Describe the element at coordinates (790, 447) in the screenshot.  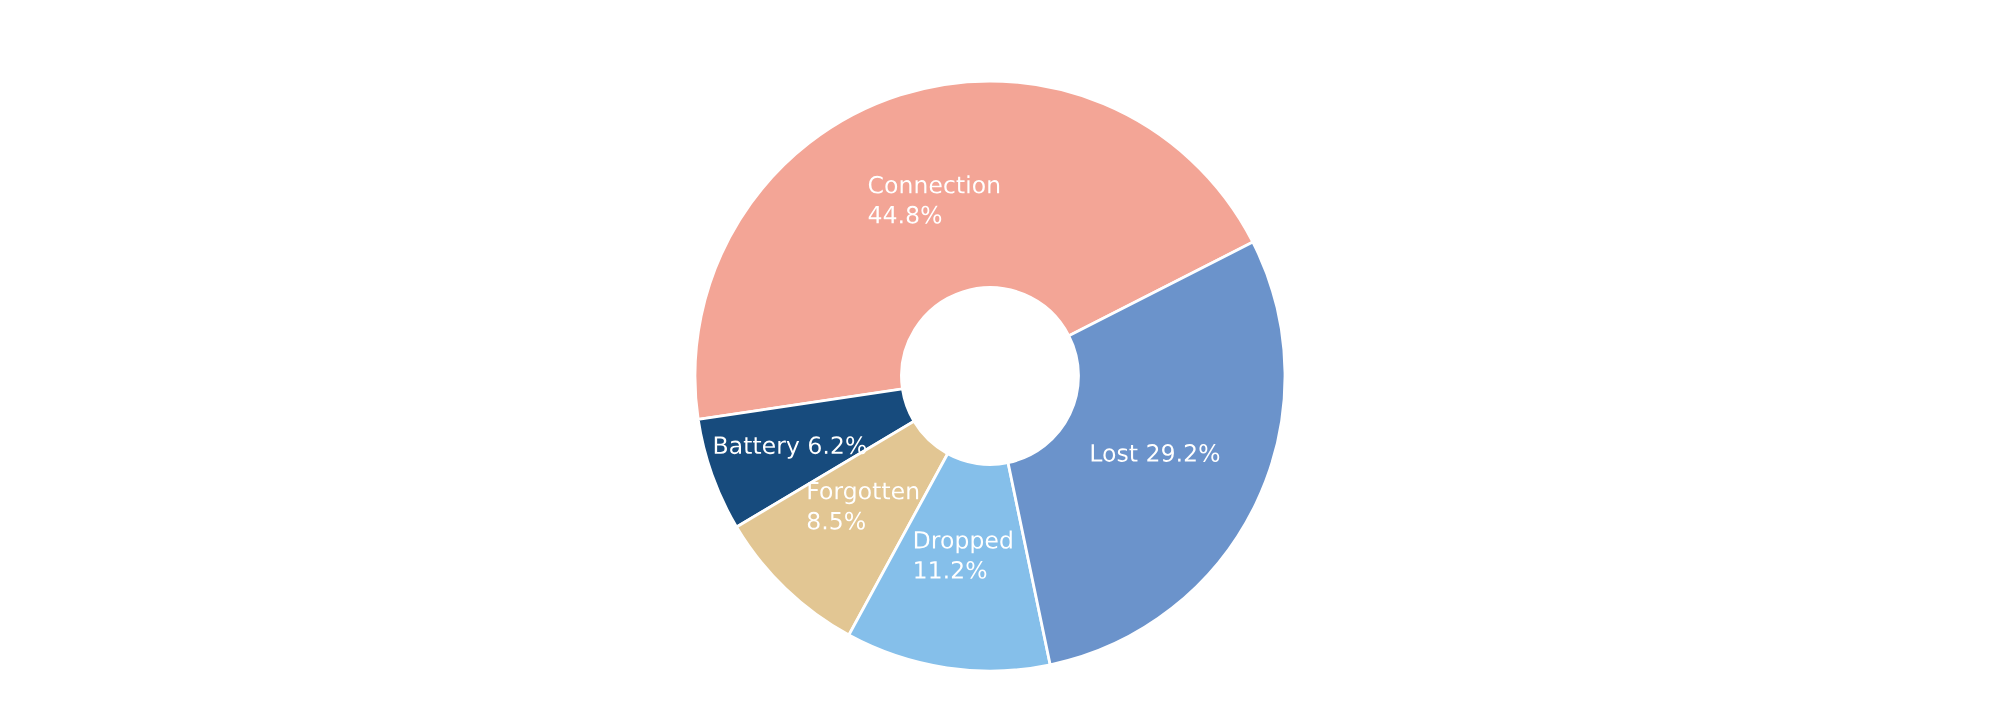
I see `slice-label: Battery 6.2%` at that location.